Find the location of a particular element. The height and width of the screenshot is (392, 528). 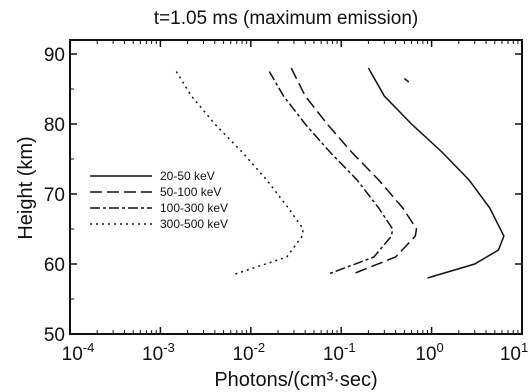

series-line-100-300-kev is located at coordinates (331, 173).